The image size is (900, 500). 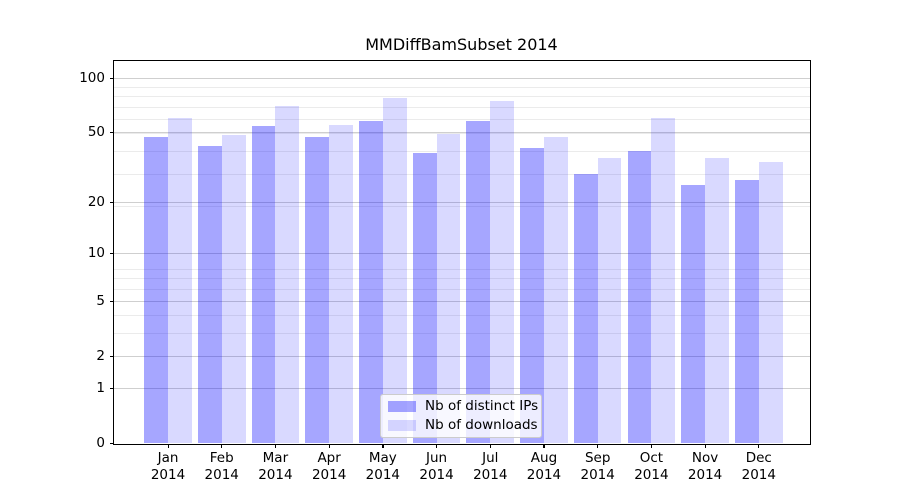 I want to click on bar-nb-of-downloads-apr, so click(x=341, y=283).